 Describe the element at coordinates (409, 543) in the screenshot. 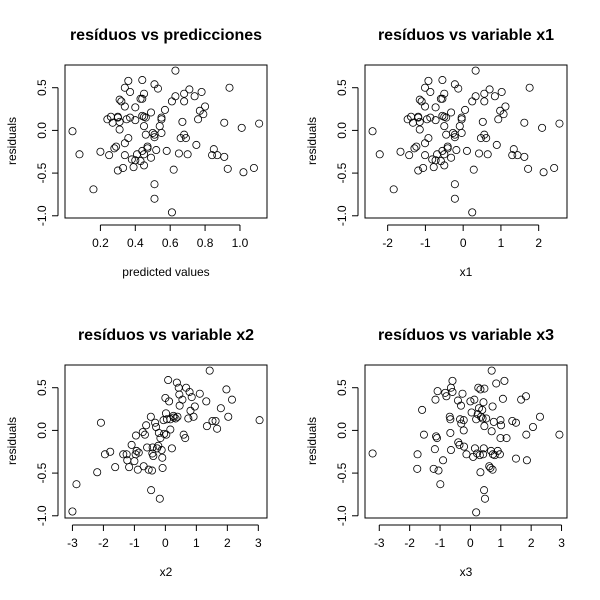

I see `x-tick-label: -2` at that location.